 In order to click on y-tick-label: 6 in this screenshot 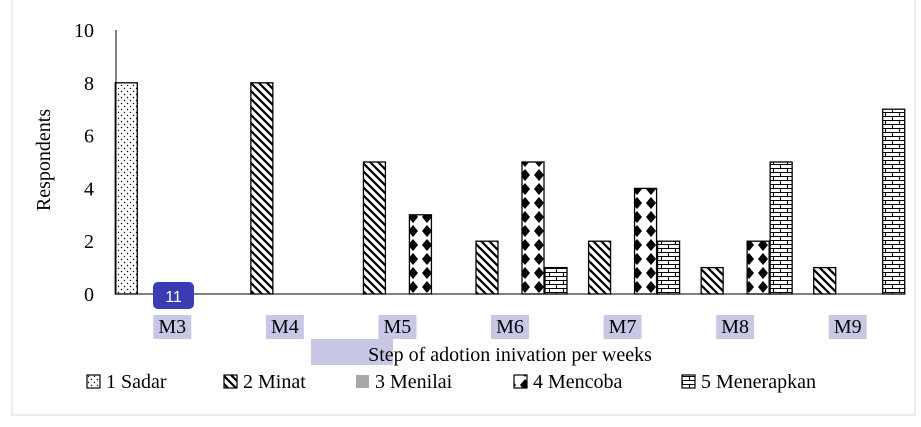, I will do `click(89, 137)`.